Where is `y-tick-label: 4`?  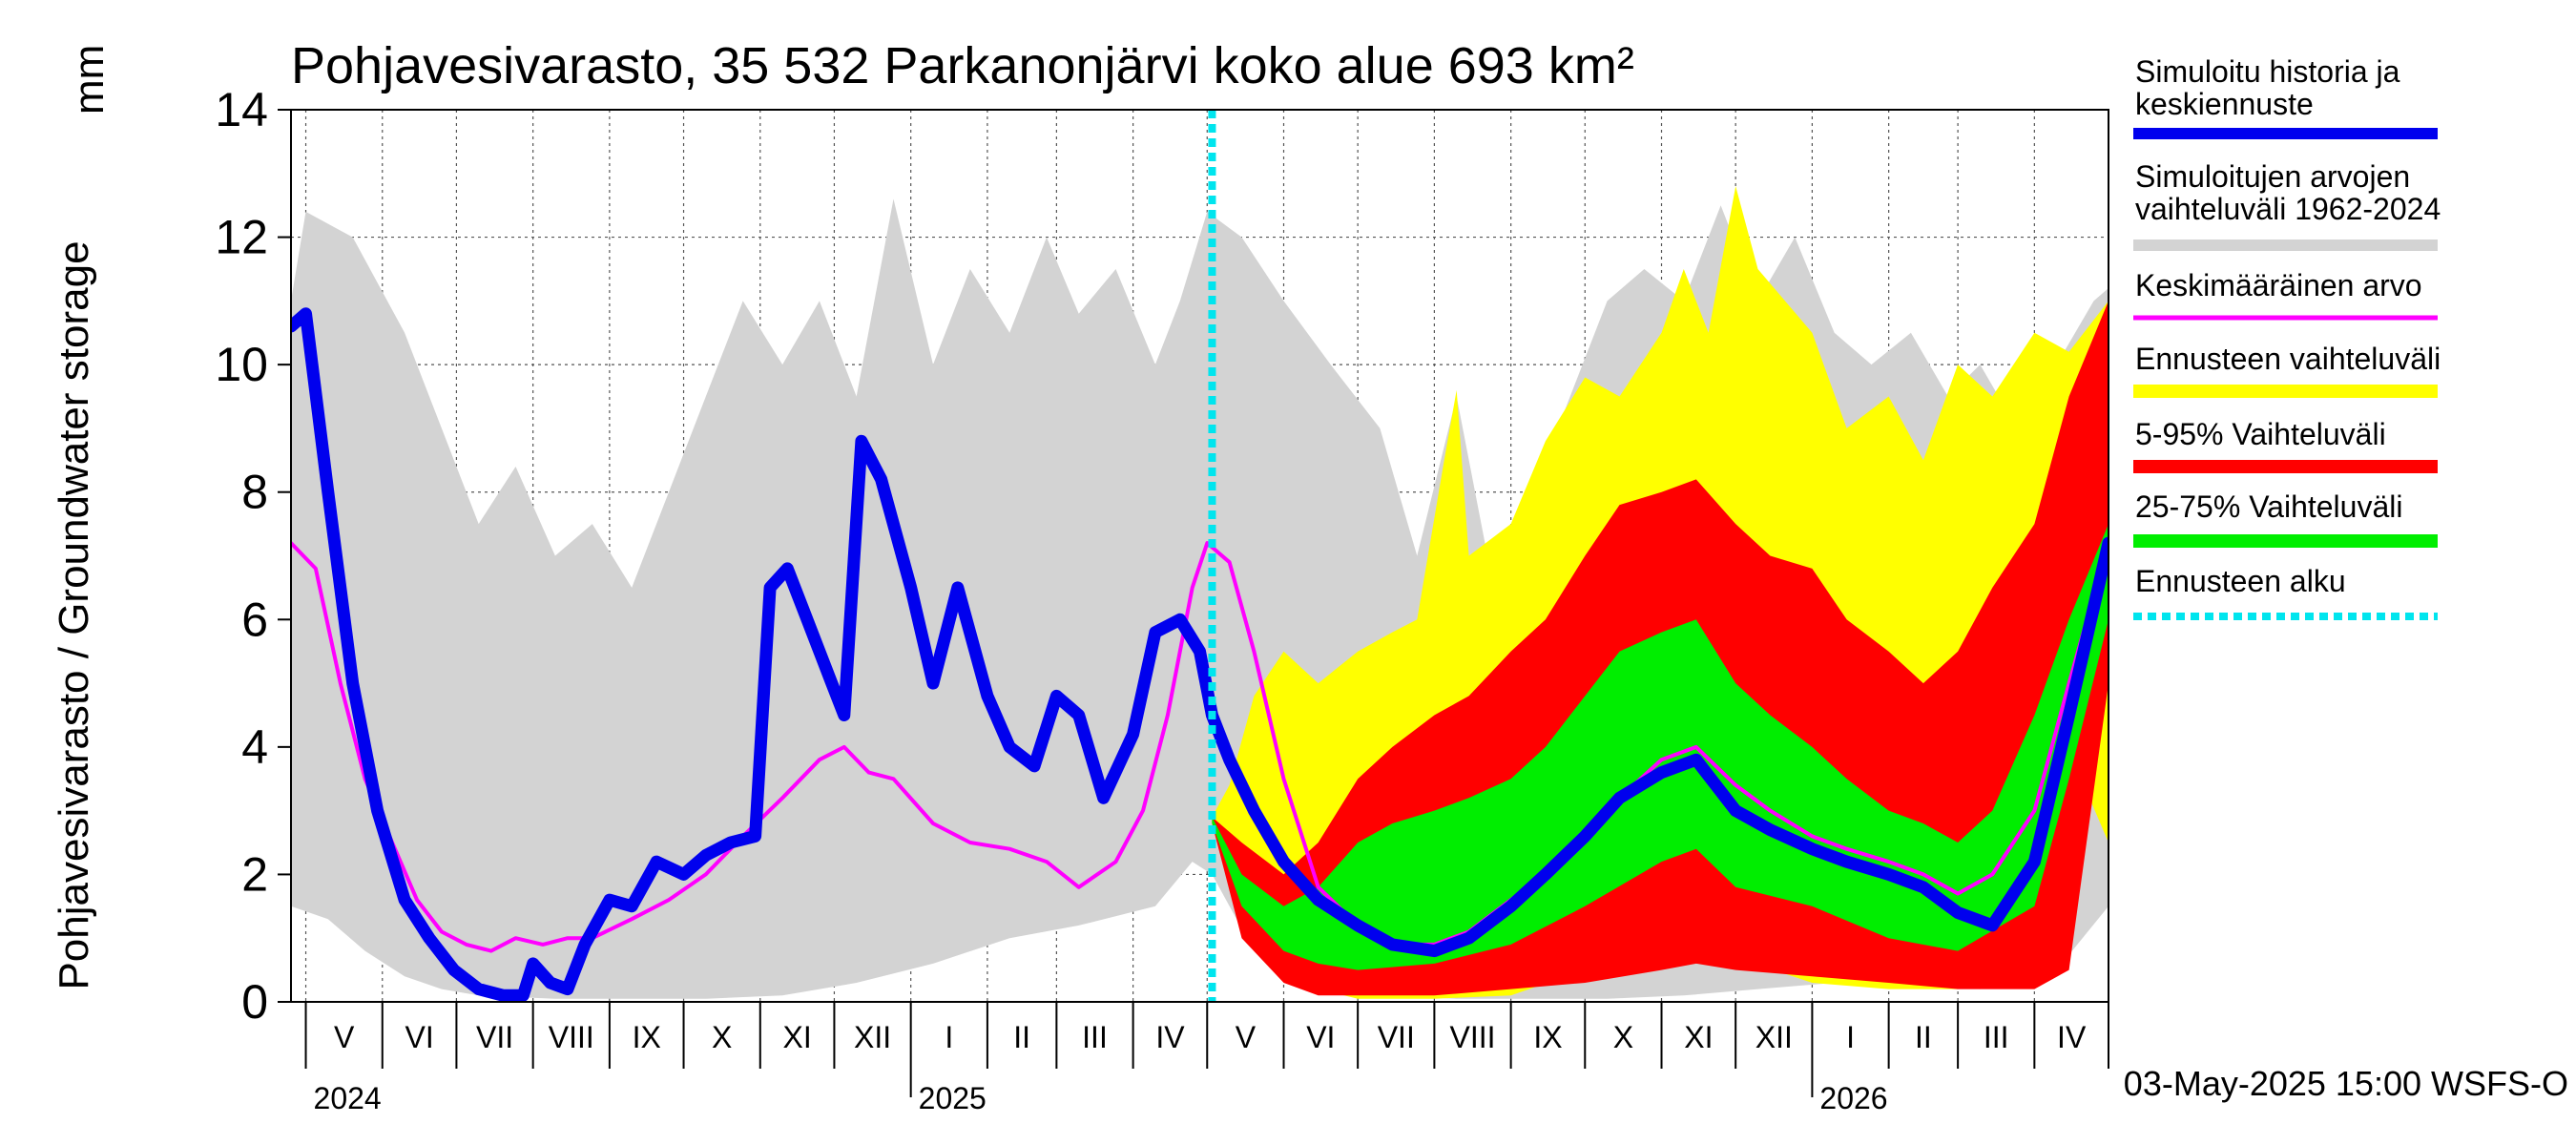
y-tick-label: 4 is located at coordinates (254, 747).